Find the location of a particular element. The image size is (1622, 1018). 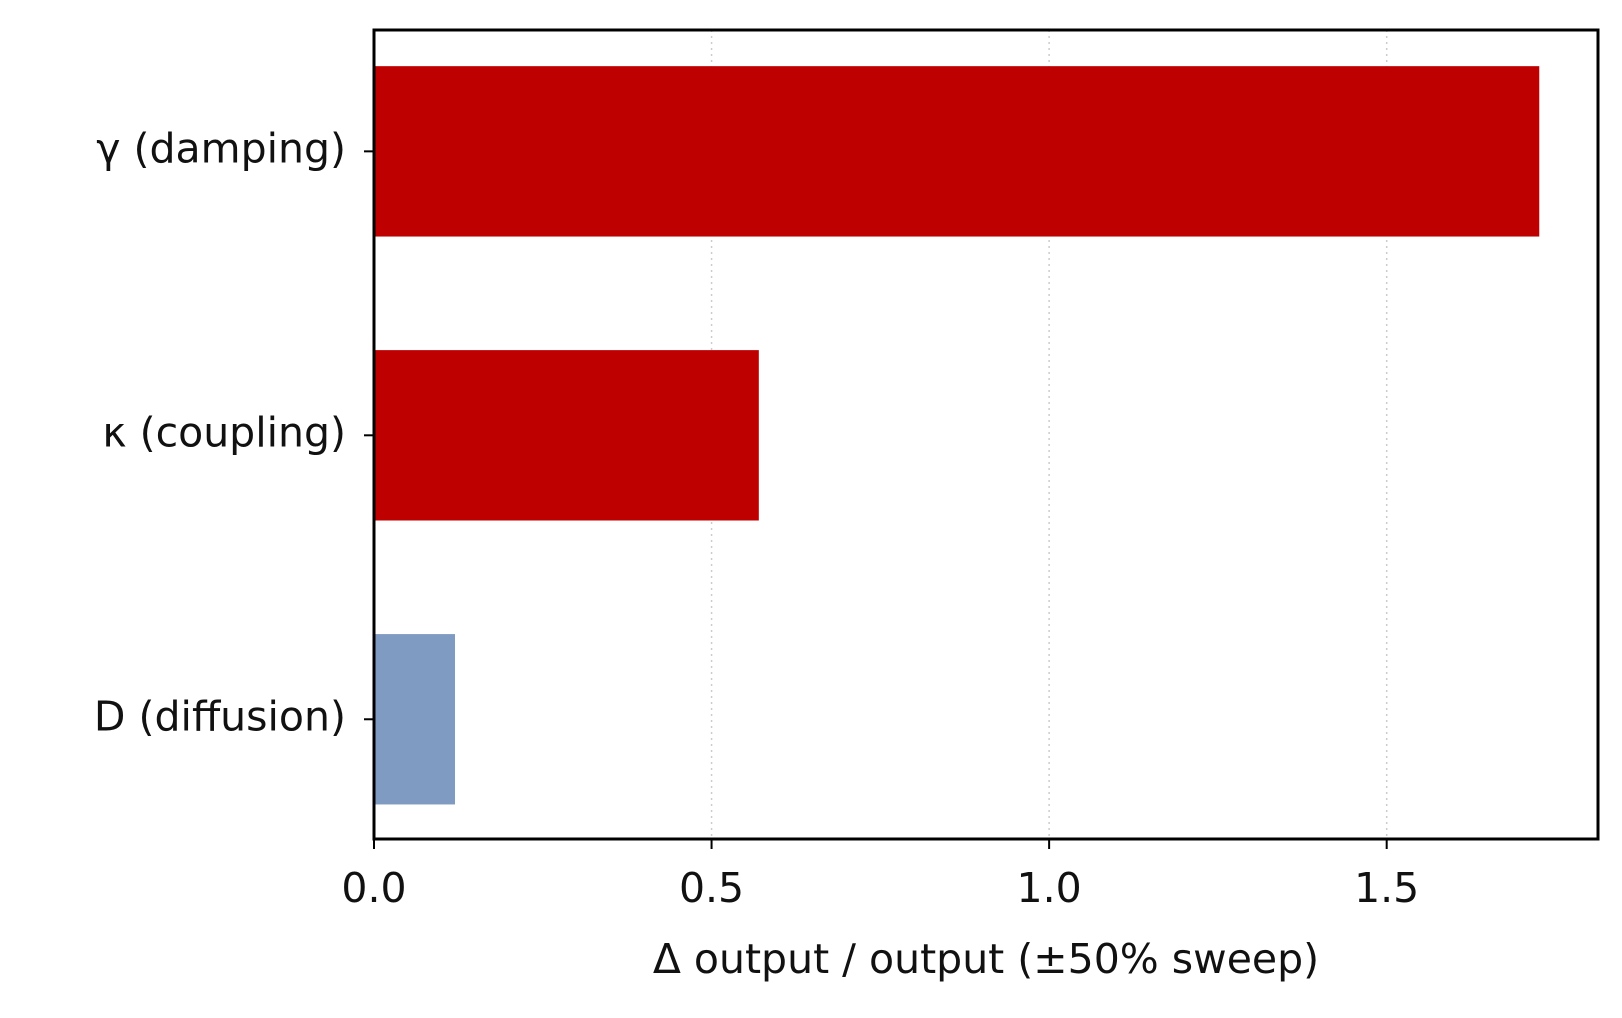

x-tick-label: 0.0 is located at coordinates (373, 888).